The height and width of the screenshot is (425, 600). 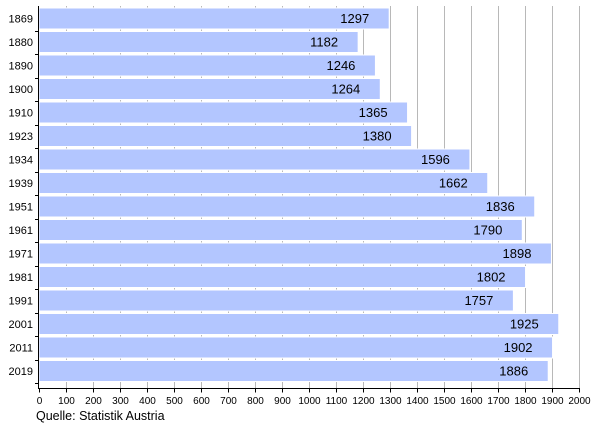 I want to click on category-label: 1939, so click(x=21, y=184).